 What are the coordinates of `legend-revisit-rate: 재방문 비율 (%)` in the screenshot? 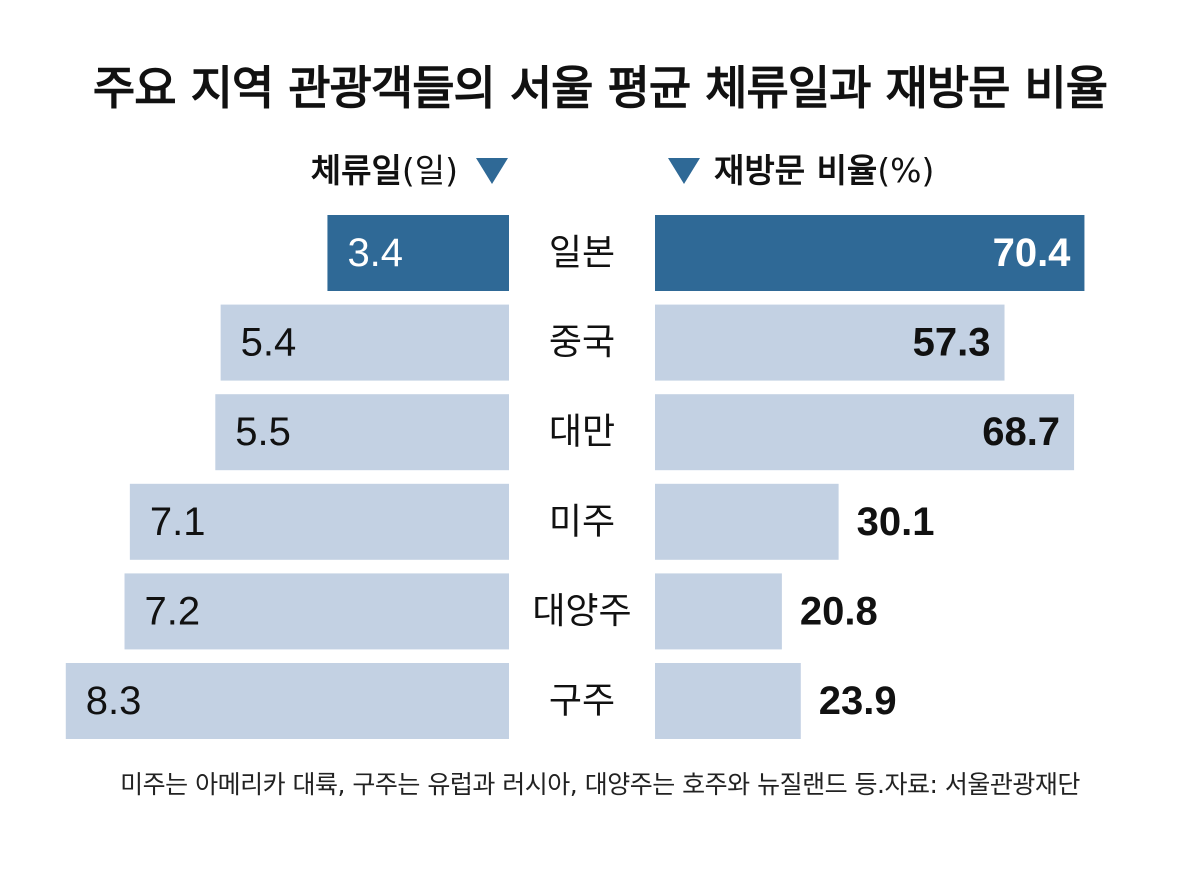 It's located at (801, 171).